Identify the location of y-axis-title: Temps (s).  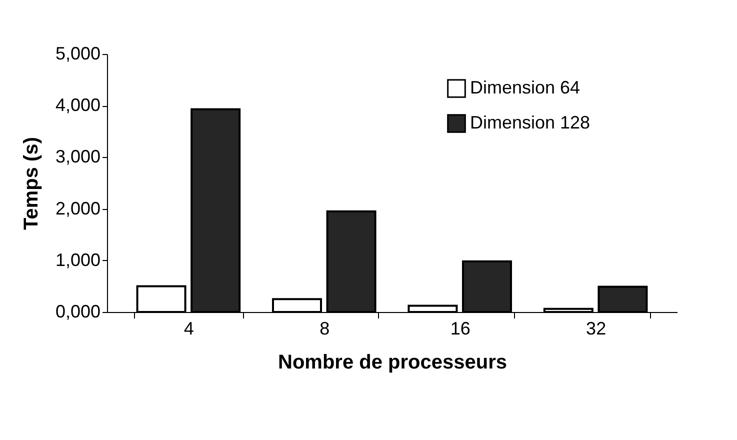
(31, 183).